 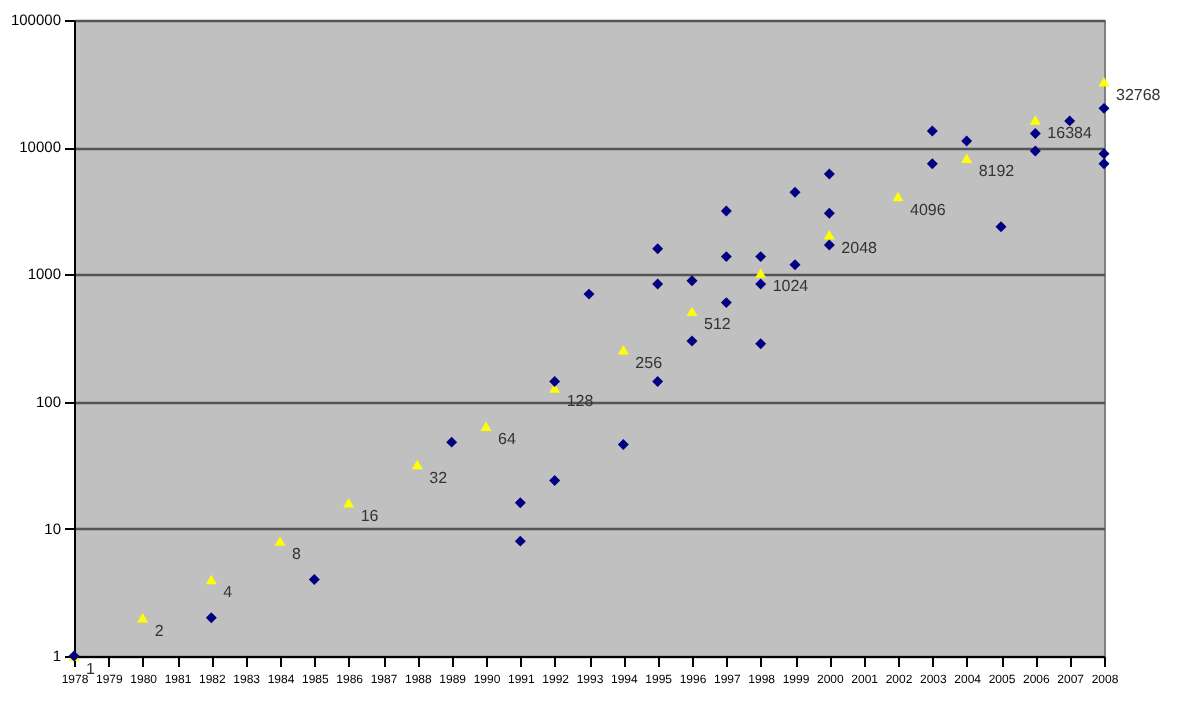 What do you see at coordinates (91, 669) in the screenshot?
I see `data-label: 1` at bounding box center [91, 669].